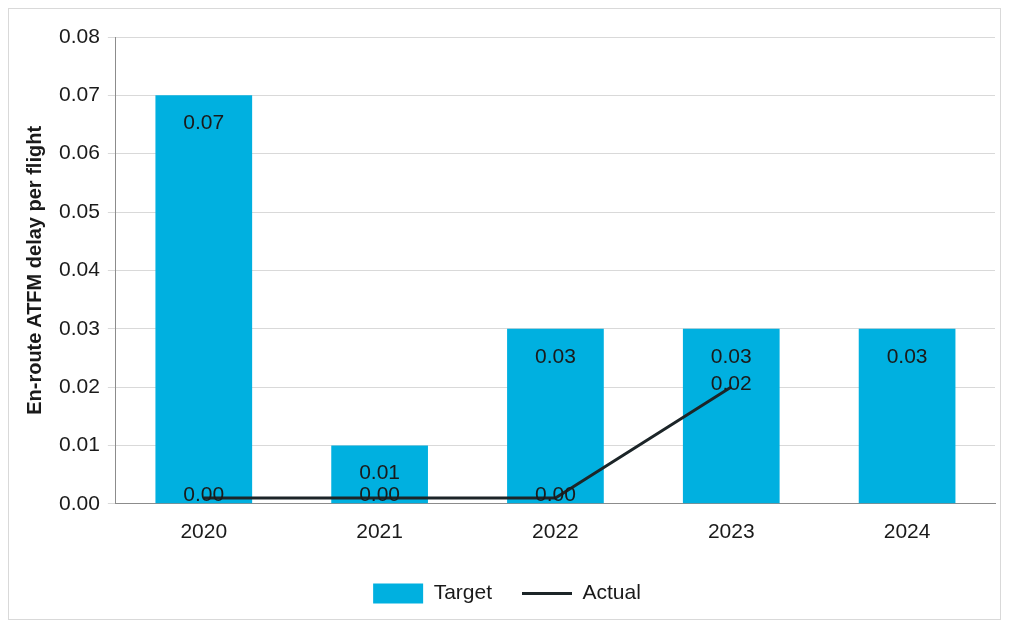 The height and width of the screenshot is (628, 1009). Describe the element at coordinates (80, 269) in the screenshot. I see `y-tick-label: 0.04` at that location.